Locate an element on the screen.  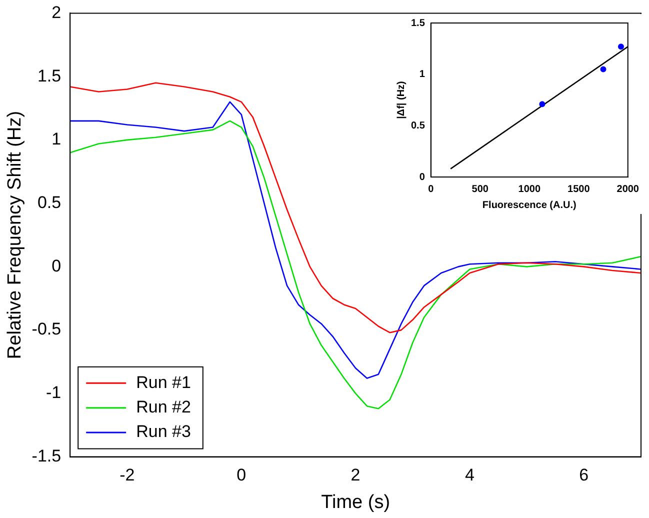
y-tick-label: -0.5 is located at coordinates (47, 329).